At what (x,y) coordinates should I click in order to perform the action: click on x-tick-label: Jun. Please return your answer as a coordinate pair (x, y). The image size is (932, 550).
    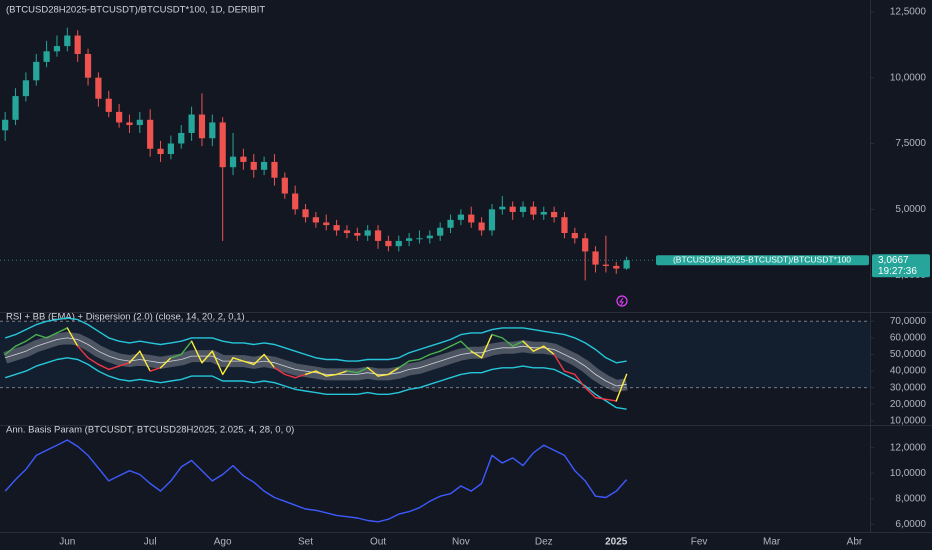
    Looking at the image, I should click on (67, 542).